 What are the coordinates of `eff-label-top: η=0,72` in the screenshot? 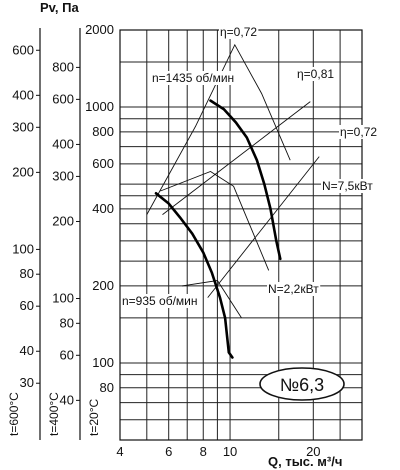 It's located at (238, 32).